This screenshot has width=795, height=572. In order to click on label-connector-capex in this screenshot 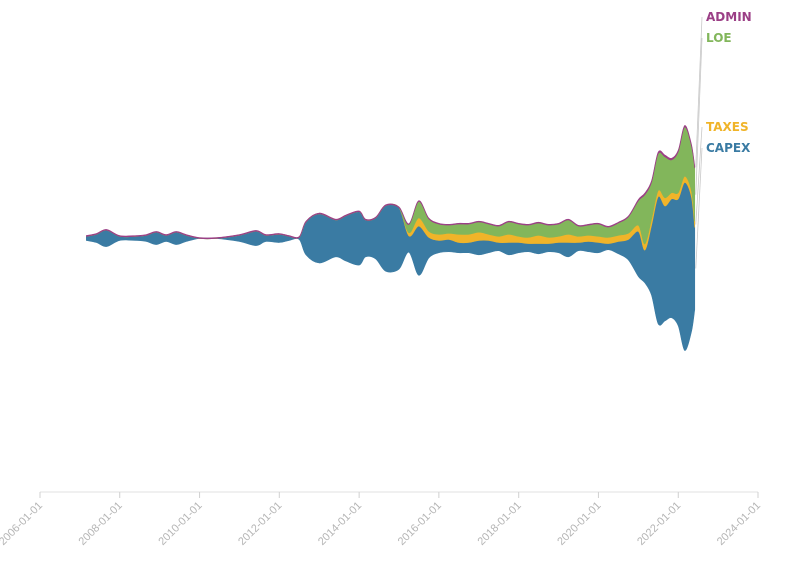, I will do `click(699, 208)`.